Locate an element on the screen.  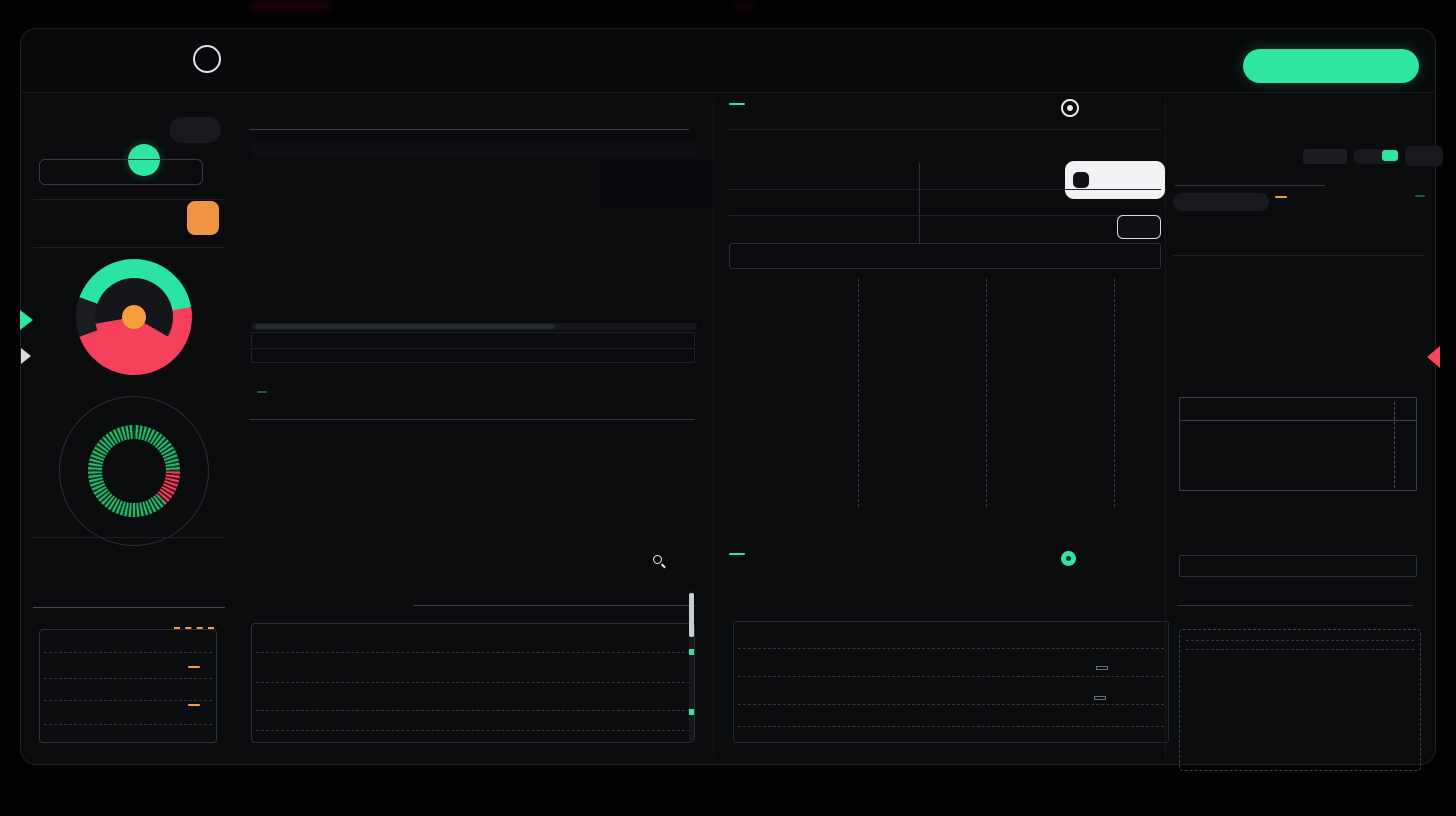
quick-action-button is located at coordinates (203, 218).